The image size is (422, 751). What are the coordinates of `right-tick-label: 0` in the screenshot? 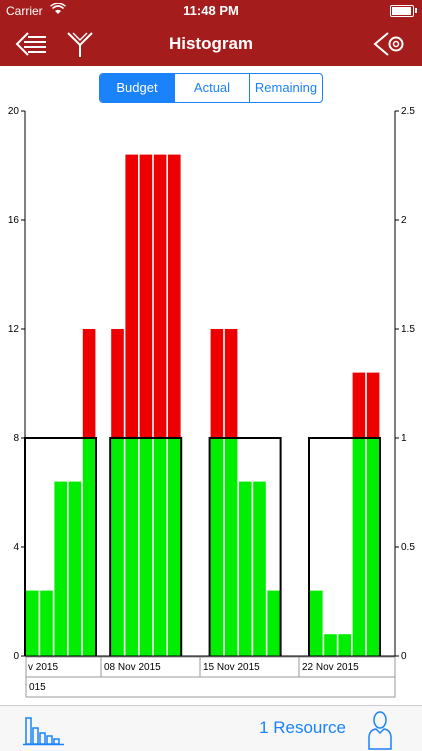 It's located at (404, 656).